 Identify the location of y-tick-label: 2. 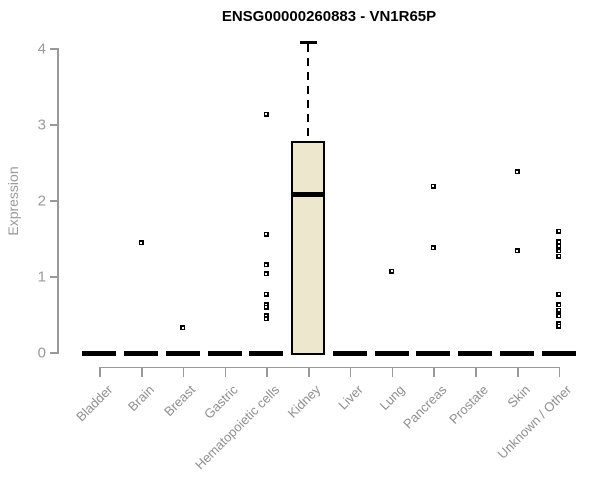
(41, 201).